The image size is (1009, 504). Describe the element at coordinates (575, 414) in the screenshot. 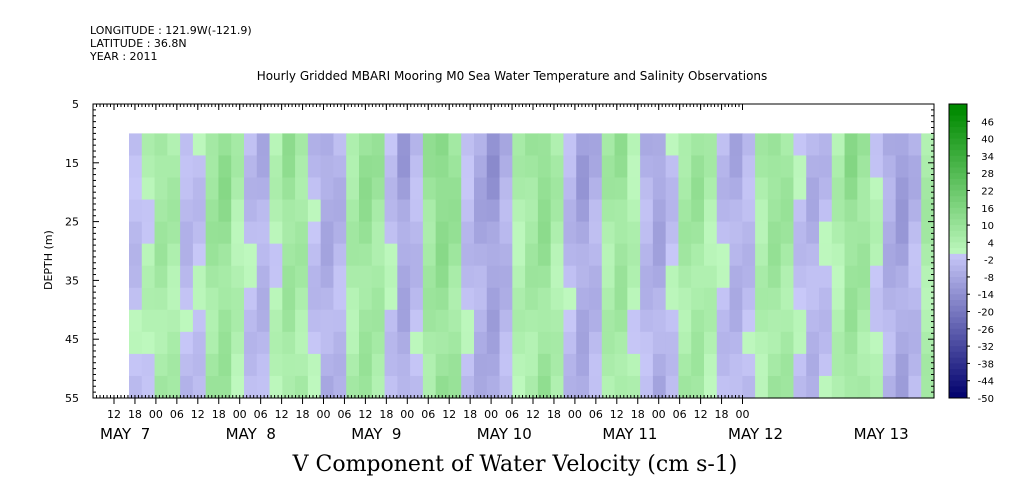

I see `x-tick-label: 00` at that location.